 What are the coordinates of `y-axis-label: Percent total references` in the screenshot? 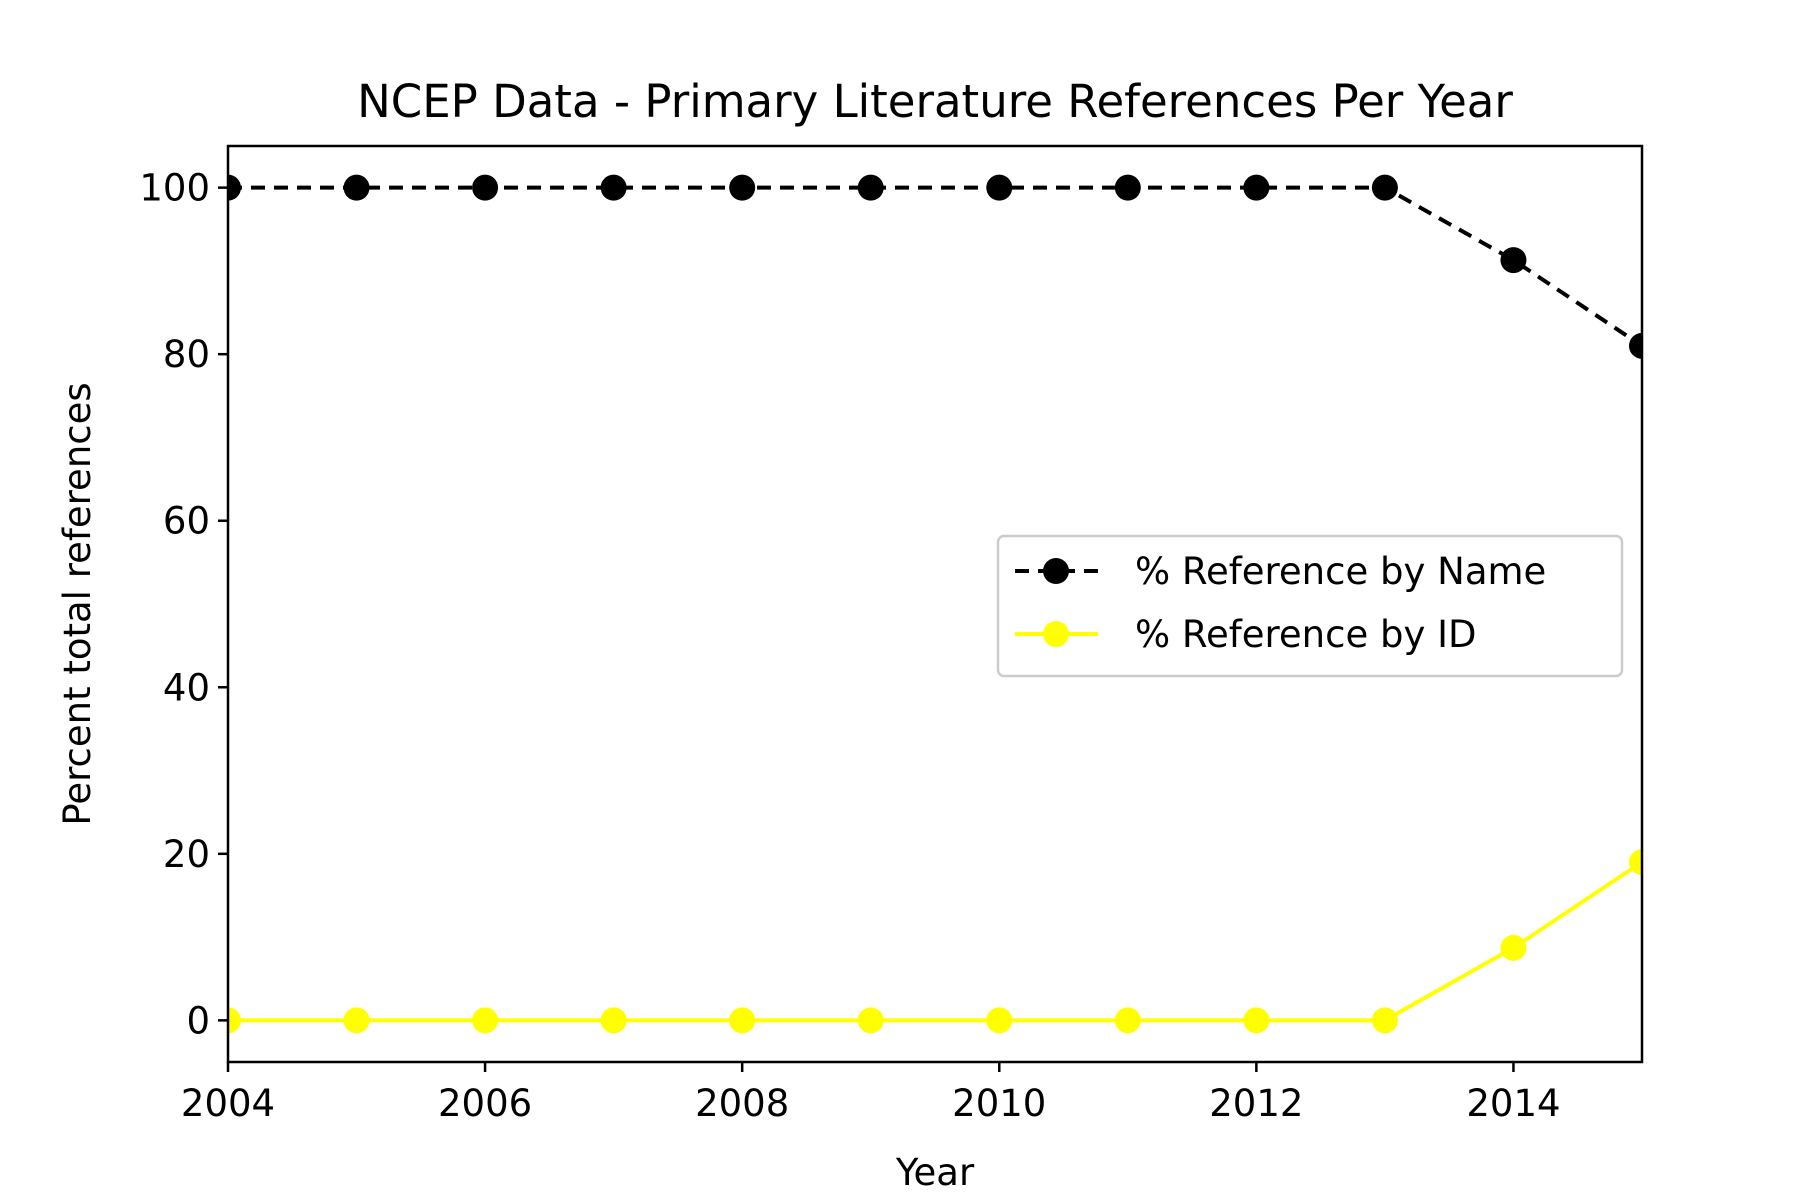 It's located at (77, 603).